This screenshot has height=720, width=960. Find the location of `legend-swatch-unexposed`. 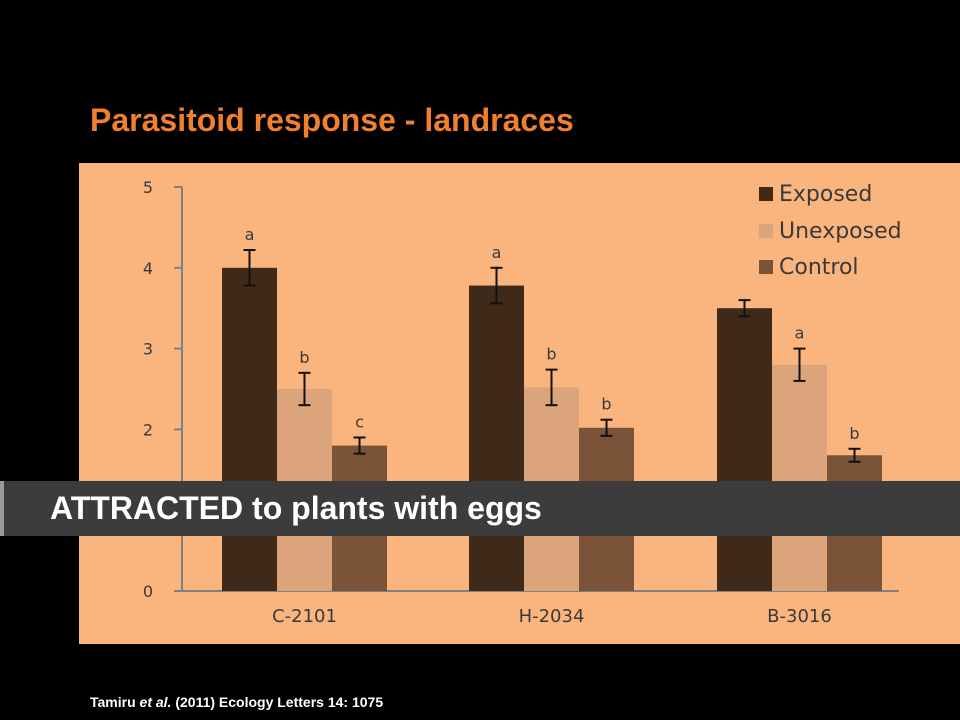

legend-swatch-unexposed is located at coordinates (766, 231).